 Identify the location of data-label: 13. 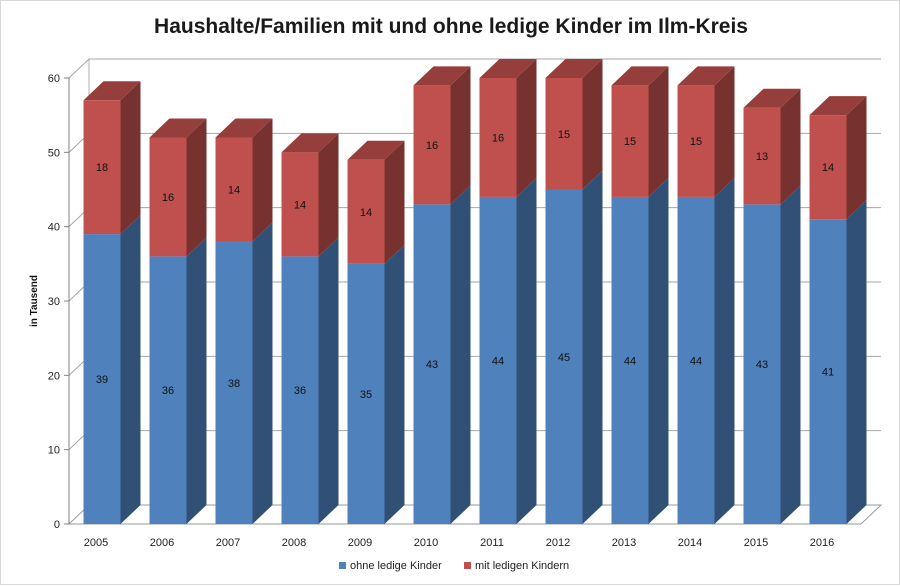
(762, 157).